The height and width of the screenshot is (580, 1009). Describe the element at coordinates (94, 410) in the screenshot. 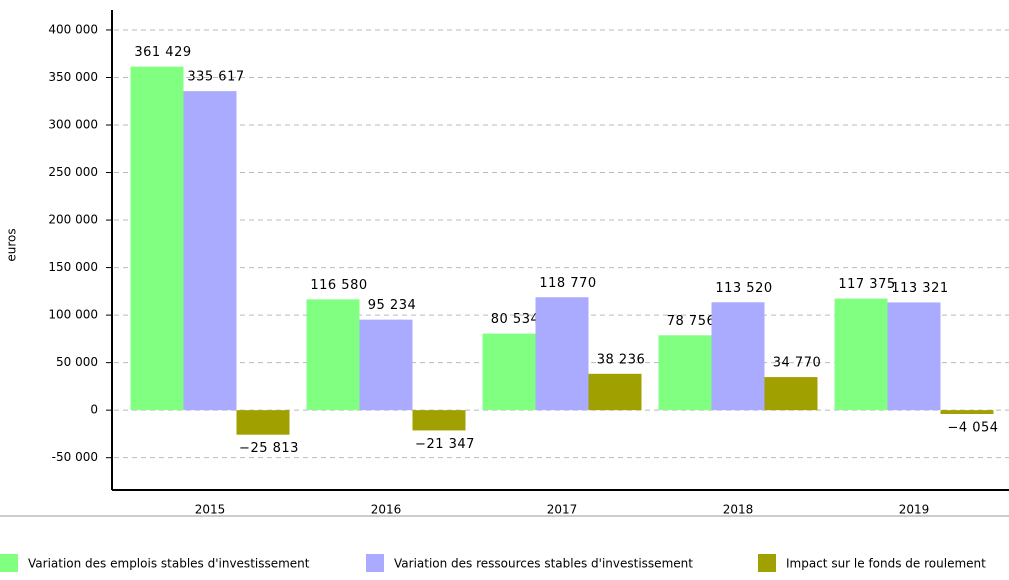

I see `y-tick-label: 0` at that location.